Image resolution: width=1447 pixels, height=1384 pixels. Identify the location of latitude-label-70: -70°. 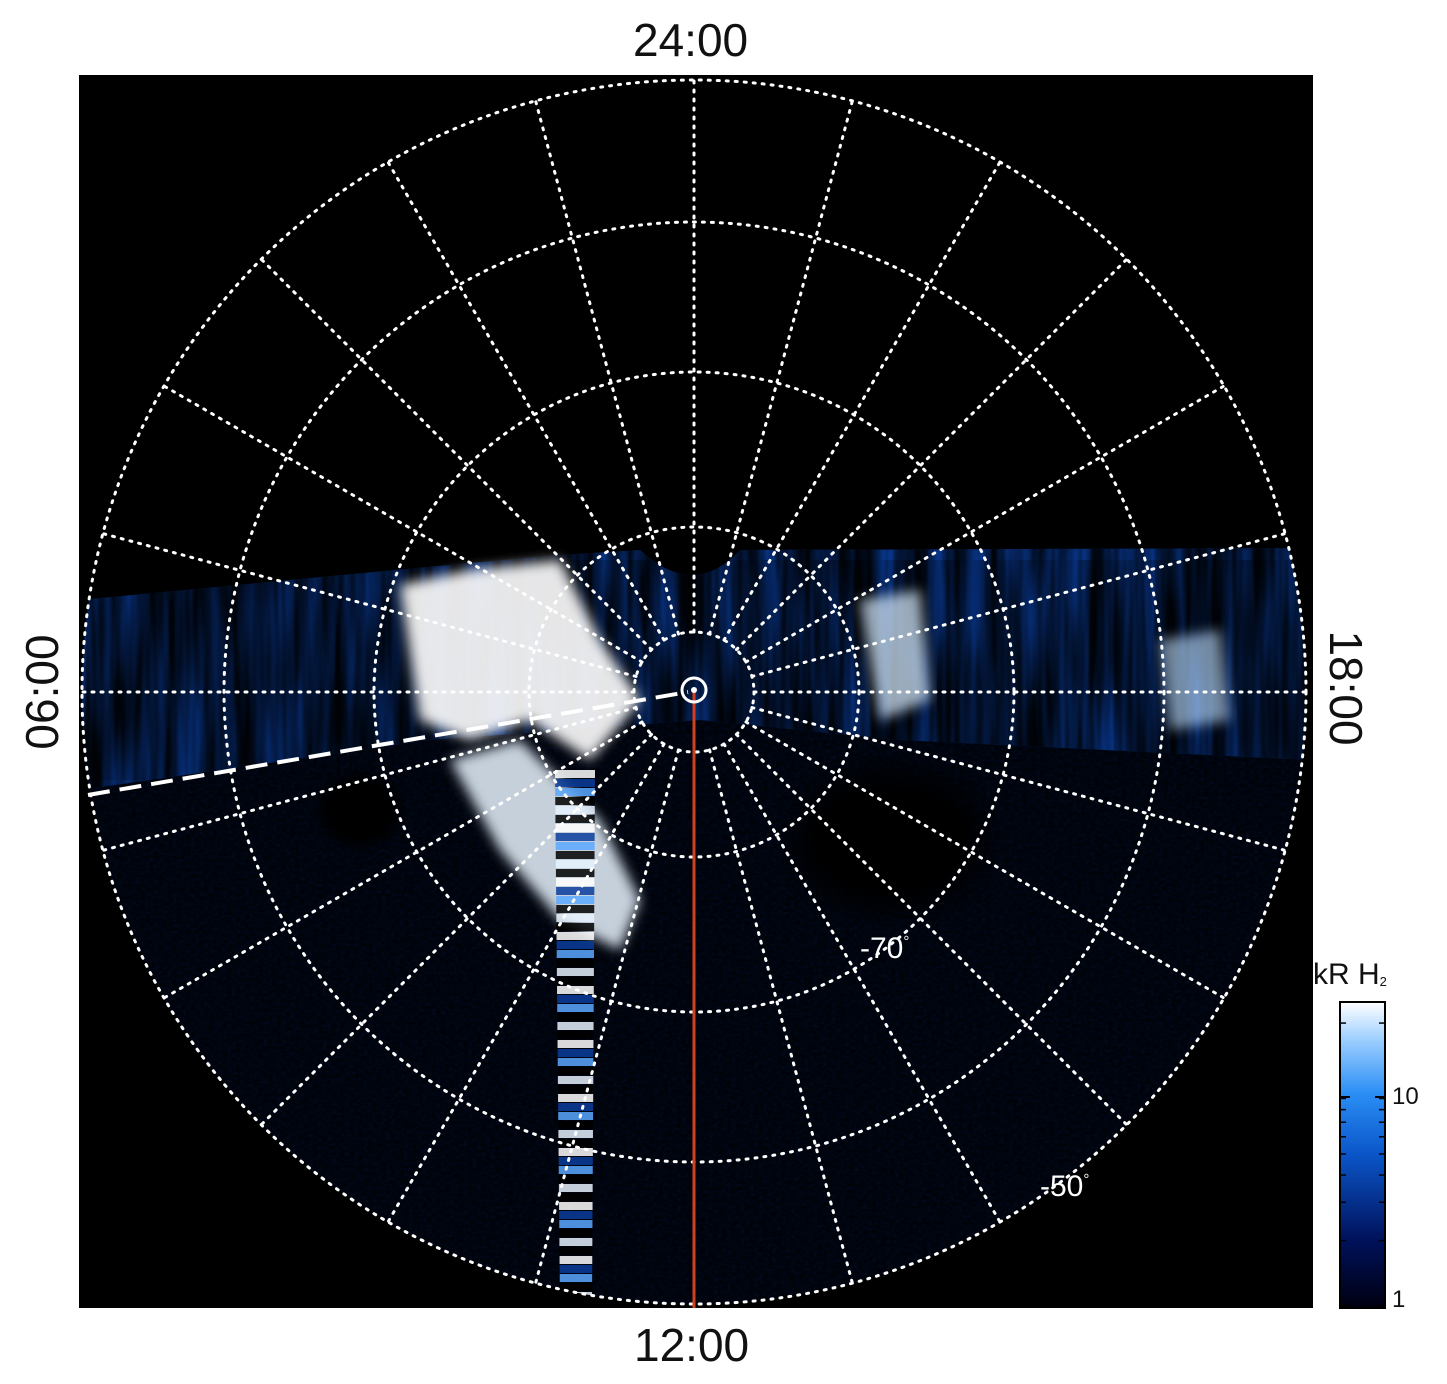
(884, 948).